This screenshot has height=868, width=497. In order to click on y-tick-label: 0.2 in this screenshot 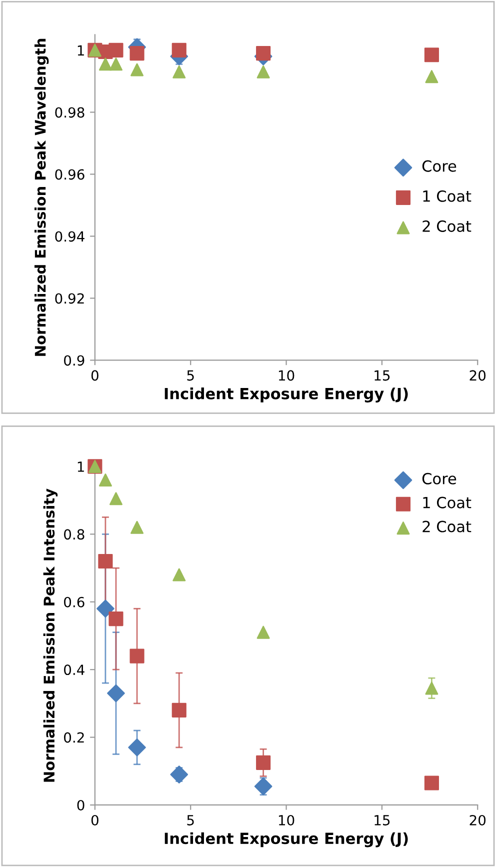, I will do `click(74, 737)`.